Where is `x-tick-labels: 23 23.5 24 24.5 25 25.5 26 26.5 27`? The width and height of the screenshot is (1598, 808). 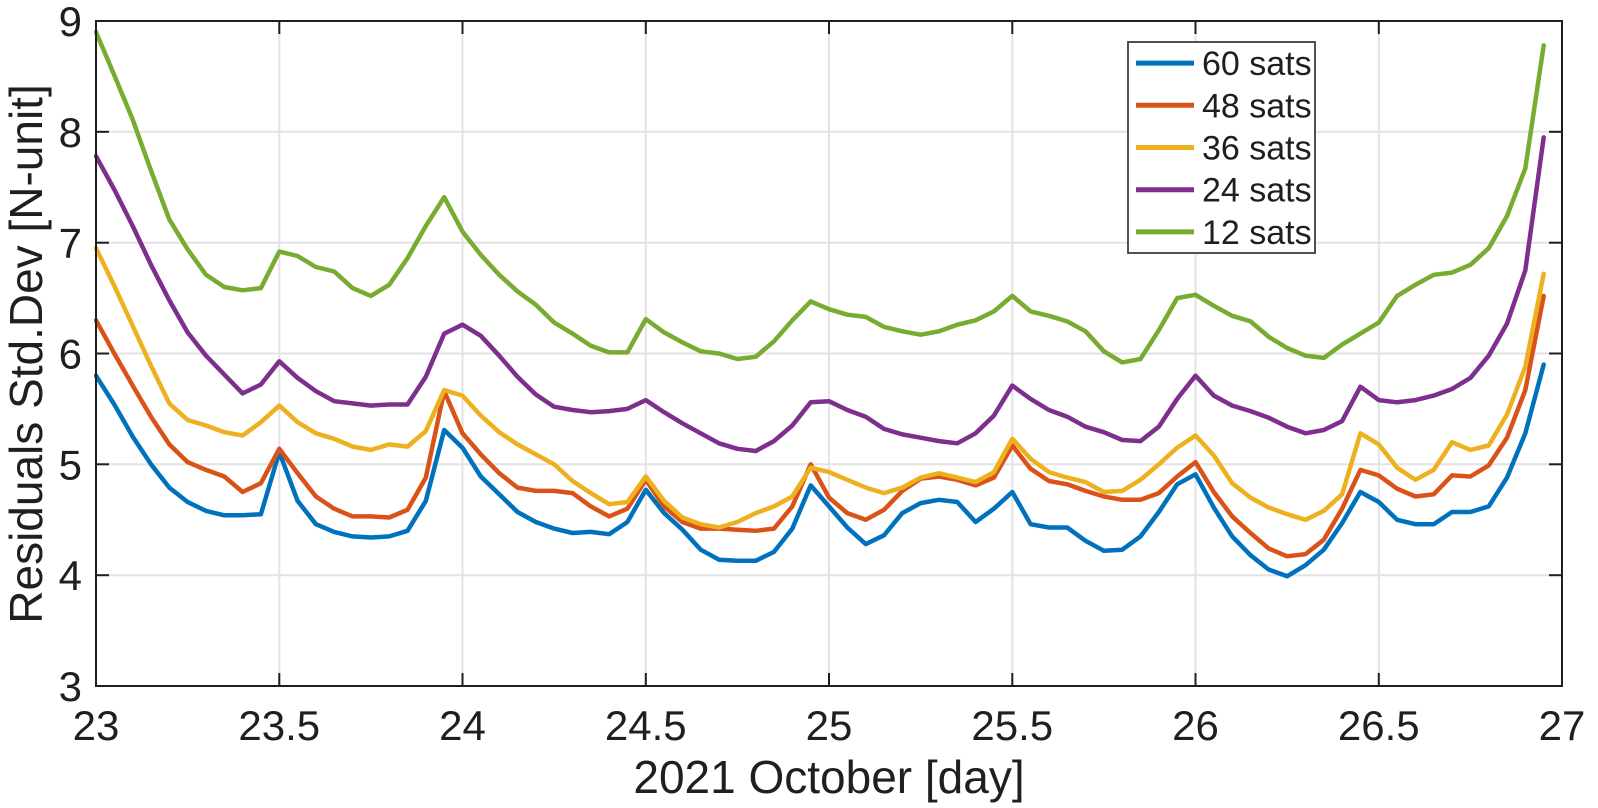 x-tick-labels: 23 23.5 24 24.5 25 25.5 26 26.5 27 is located at coordinates (829, 725).